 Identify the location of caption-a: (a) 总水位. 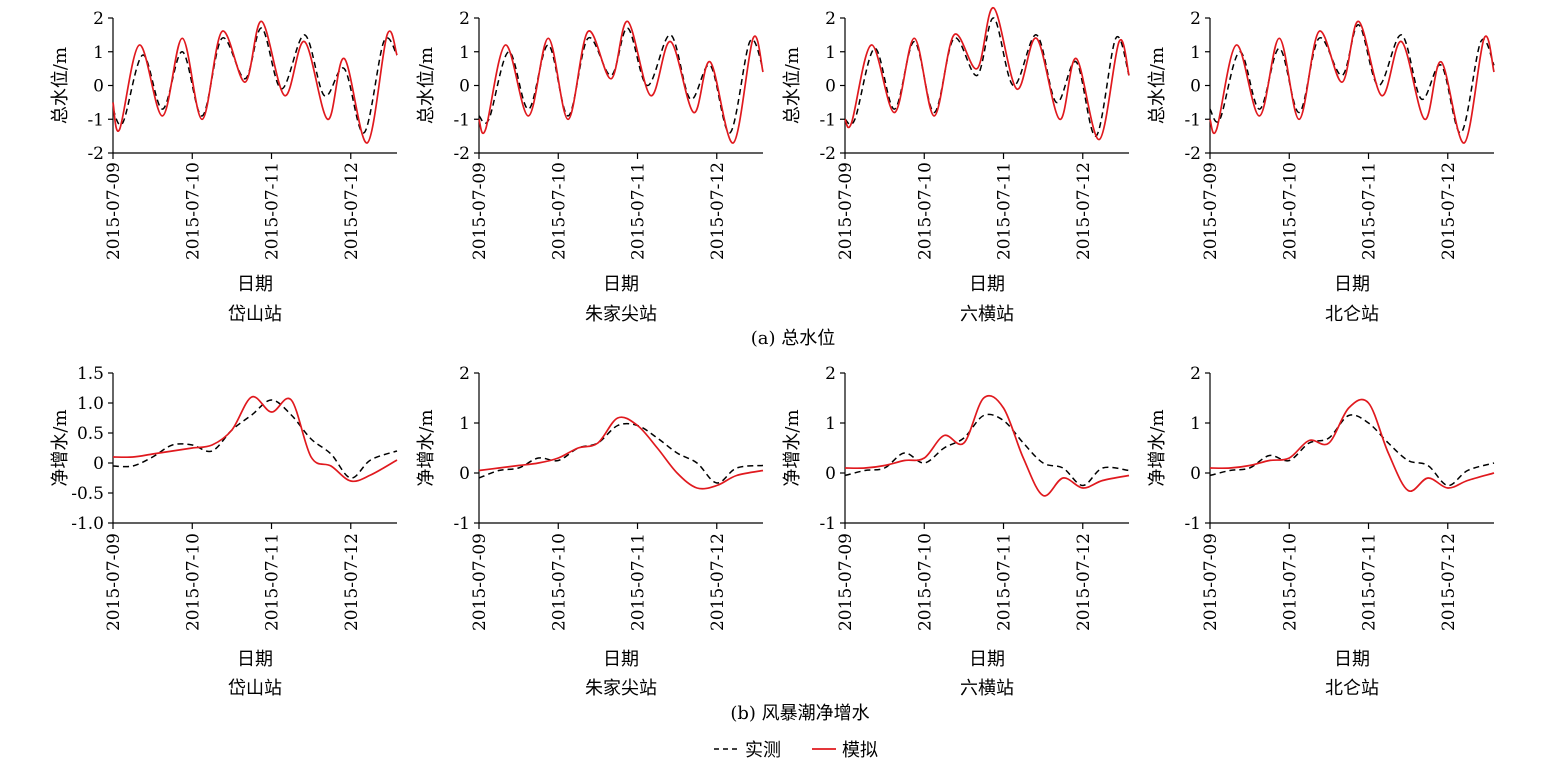
(793, 338).